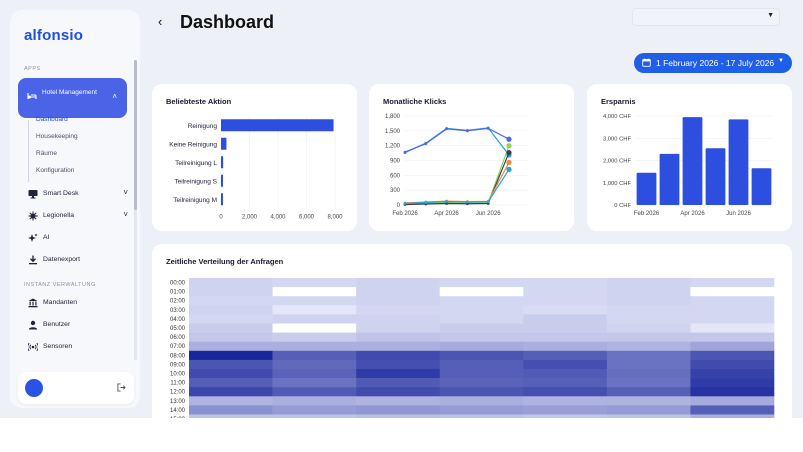 This screenshot has width=803, height=452. What do you see at coordinates (76, 388) in the screenshot?
I see `user-profile-box` at bounding box center [76, 388].